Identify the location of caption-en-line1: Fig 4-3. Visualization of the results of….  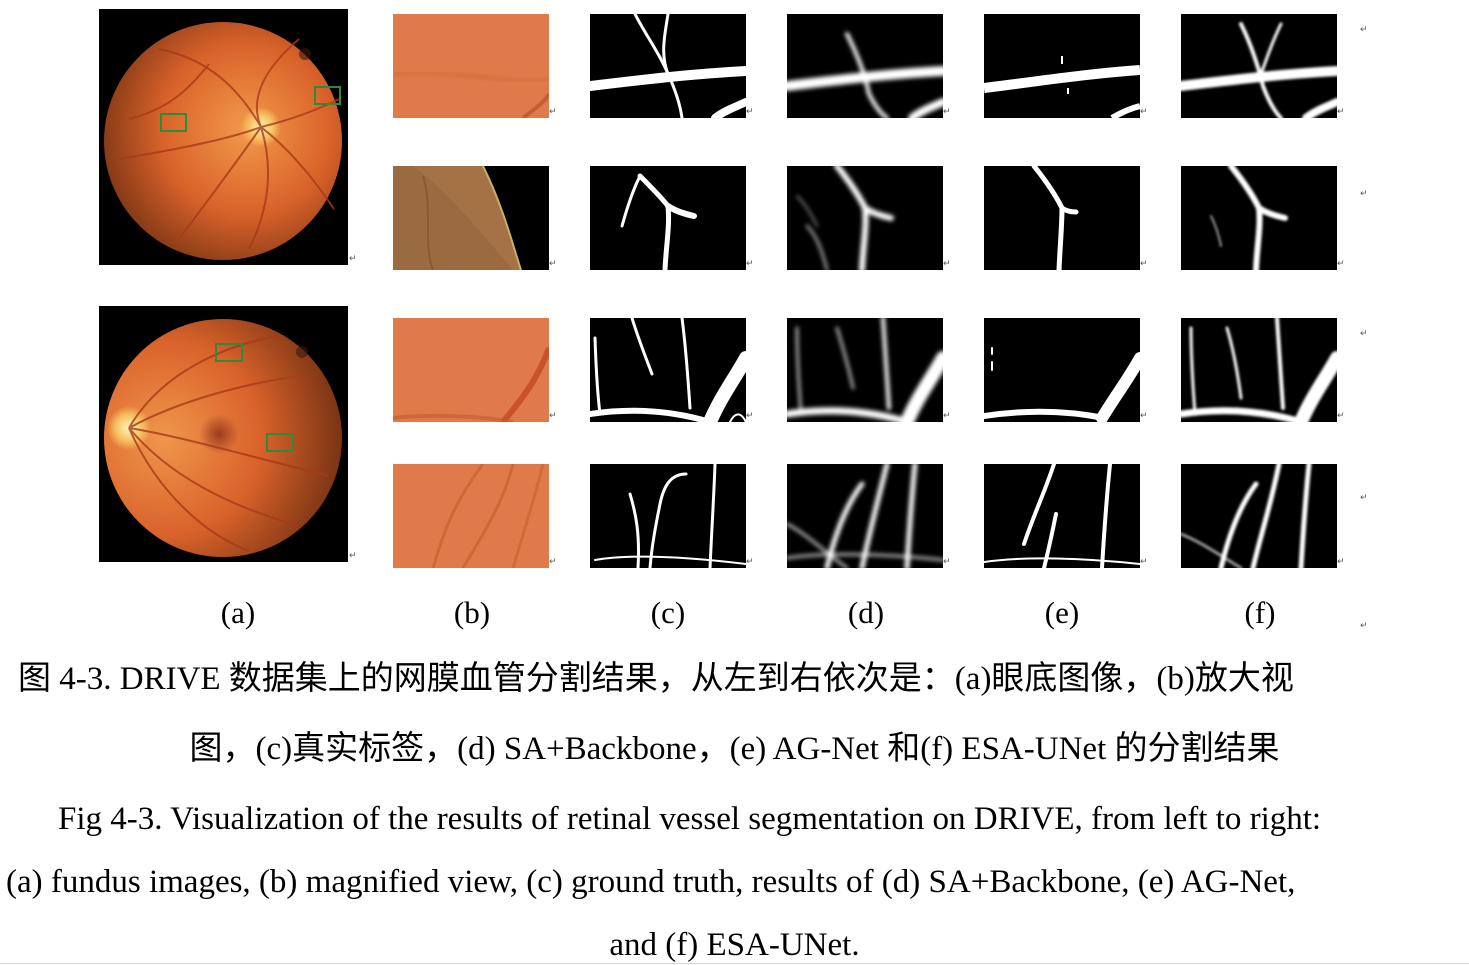
(690, 819).